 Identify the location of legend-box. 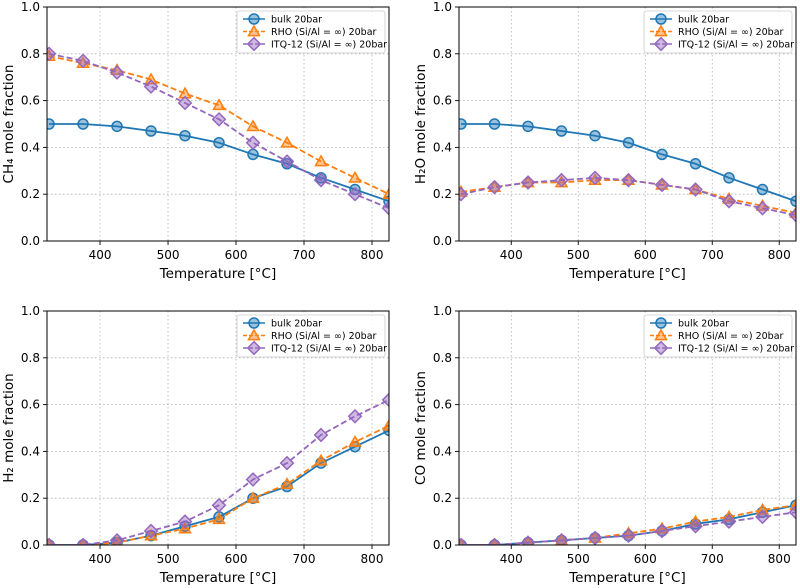
(311, 336).